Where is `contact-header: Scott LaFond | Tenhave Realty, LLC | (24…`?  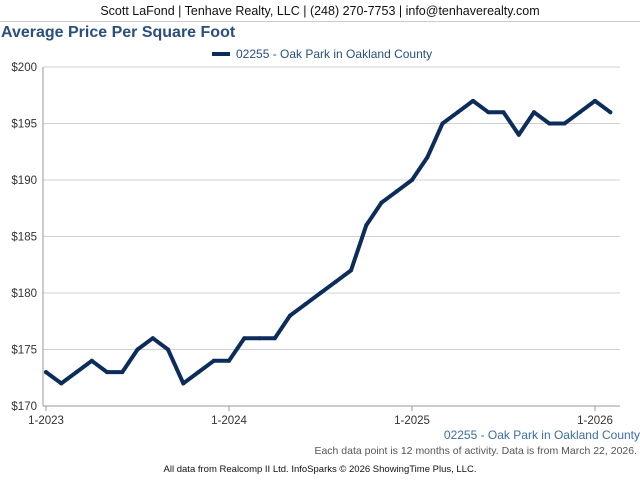
contact-header: Scott LaFond | Tenhave Realty, LLC | (24… is located at coordinates (320, 11).